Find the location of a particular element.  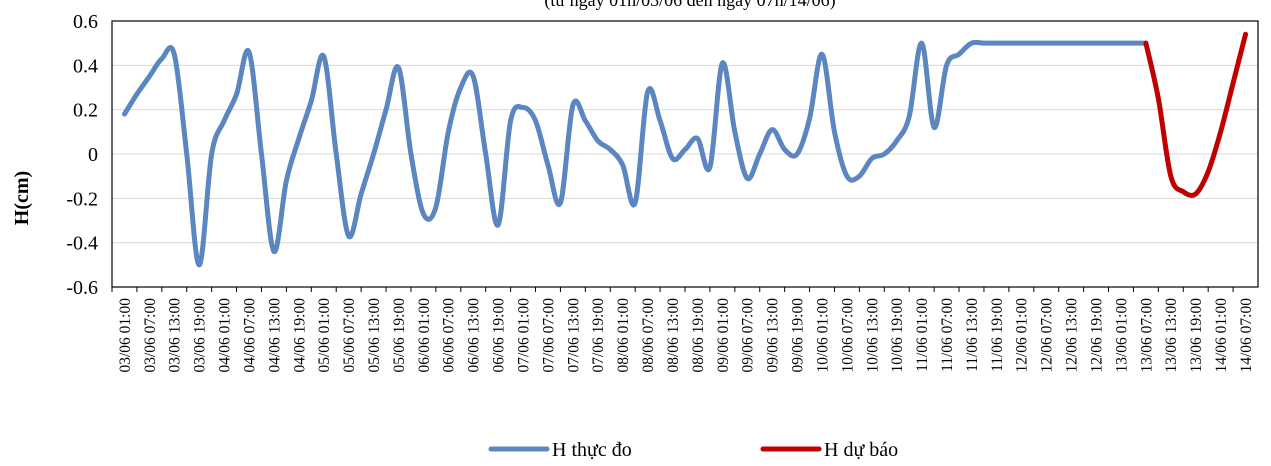

x-tick-label: 13/06 13:00 is located at coordinates (1171, 335).